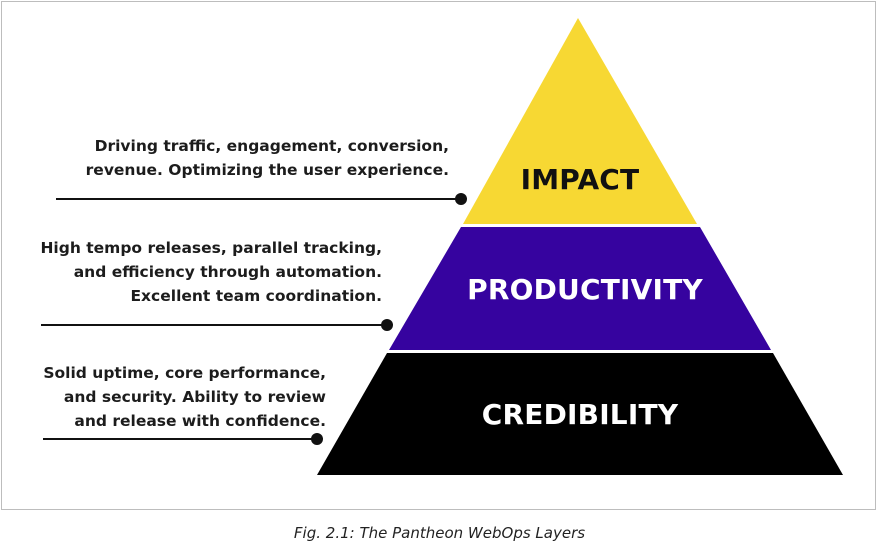 This screenshot has height=555, width=879. Describe the element at coordinates (184, 373) in the screenshot. I see `credibility-description-line: Solid uptime, core performance,` at that location.